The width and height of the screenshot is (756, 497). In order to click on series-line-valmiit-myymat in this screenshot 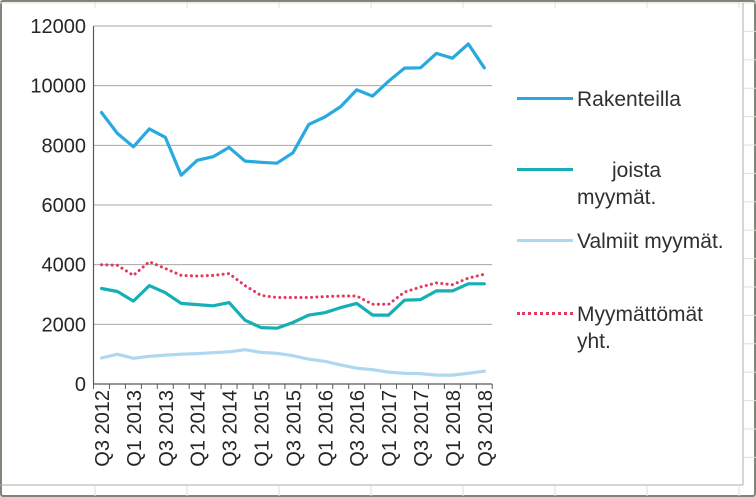, I will do `click(292, 362)`.